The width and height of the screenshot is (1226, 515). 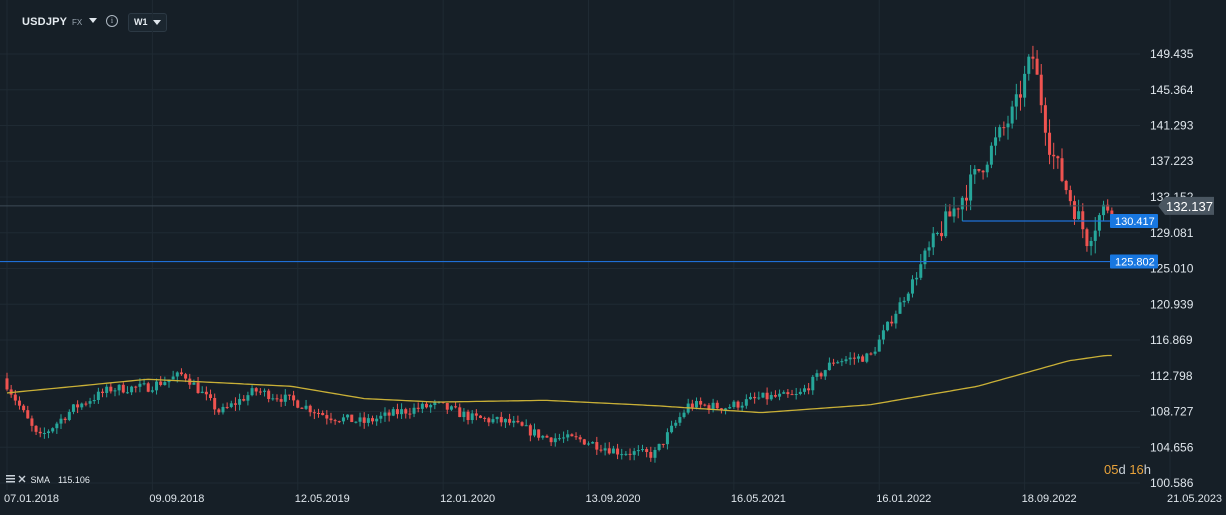 What do you see at coordinates (17, 479) in the screenshot?
I see `indicator-settings-icon` at bounding box center [17, 479].